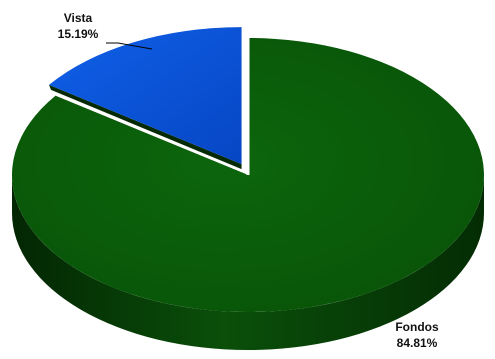 The height and width of the screenshot is (359, 495). I want to click on leader-line-vista, so click(129, 46).